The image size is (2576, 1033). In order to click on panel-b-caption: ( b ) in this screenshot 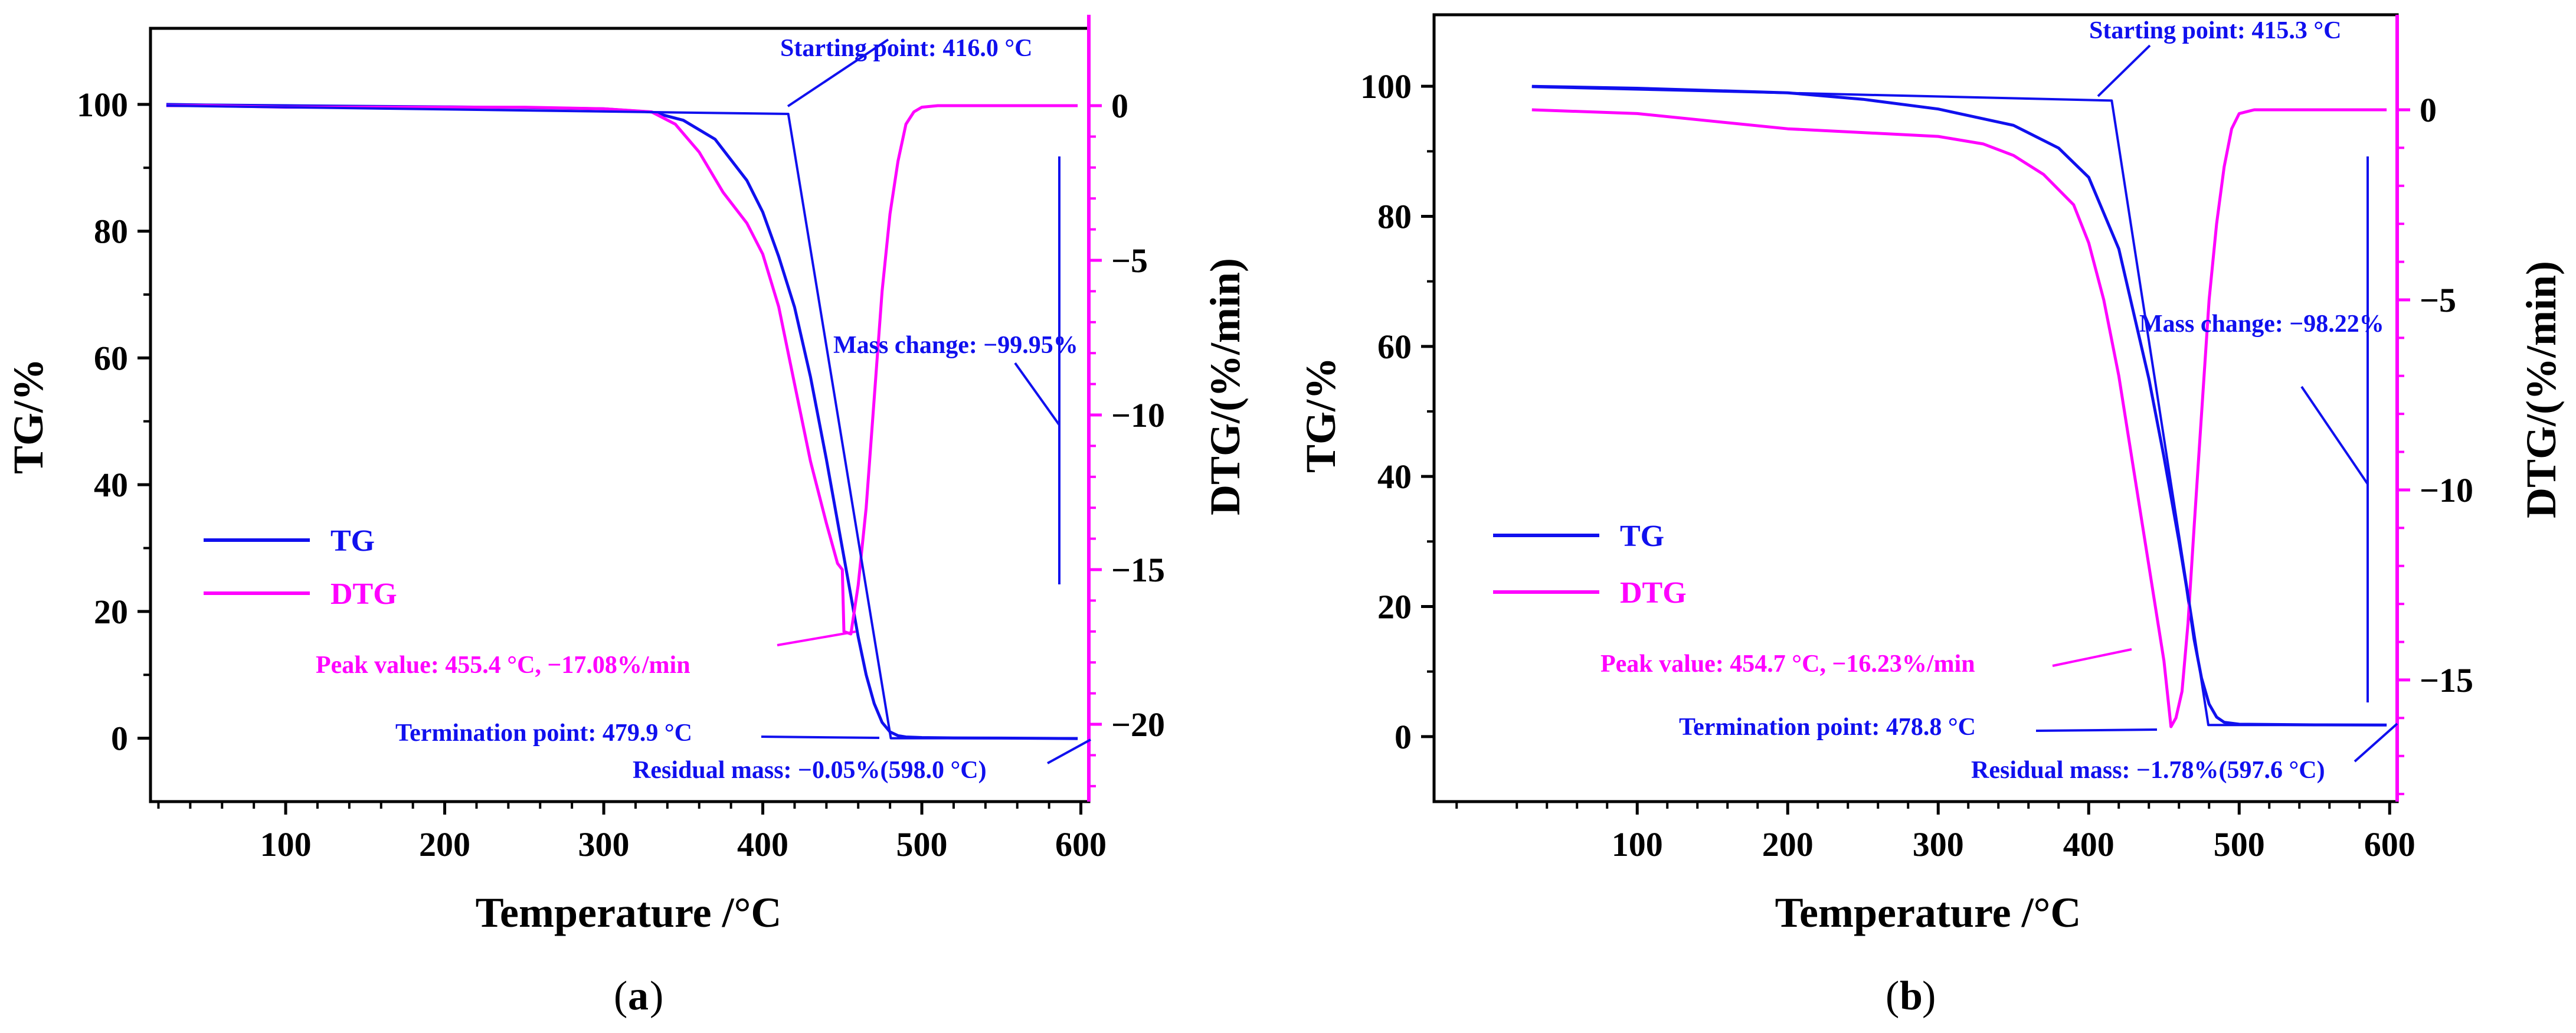, I will do `click(1911, 996)`.